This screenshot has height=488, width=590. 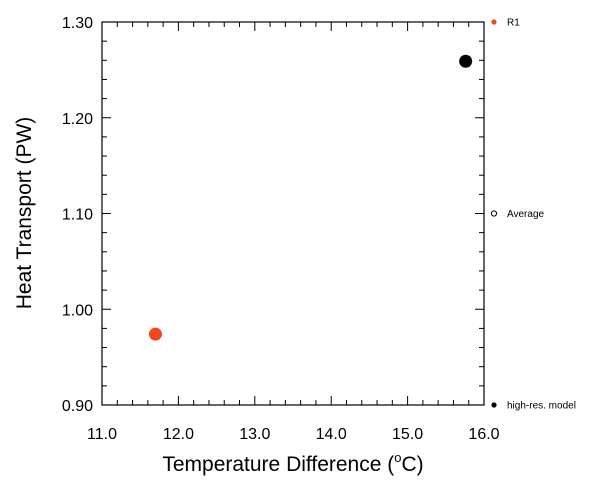 What do you see at coordinates (24, 213) in the screenshot?
I see `y-axis-label: Heat Transport (PW)` at bounding box center [24, 213].